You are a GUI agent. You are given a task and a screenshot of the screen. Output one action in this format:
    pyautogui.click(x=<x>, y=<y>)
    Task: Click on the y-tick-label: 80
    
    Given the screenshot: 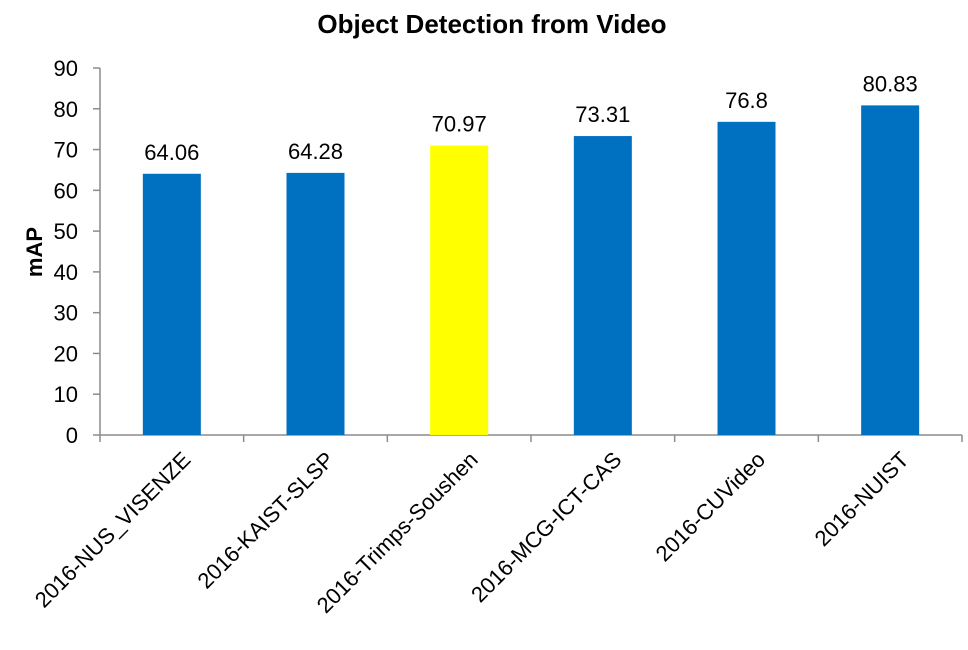 What is the action you would take?
    pyautogui.click(x=66, y=109)
    